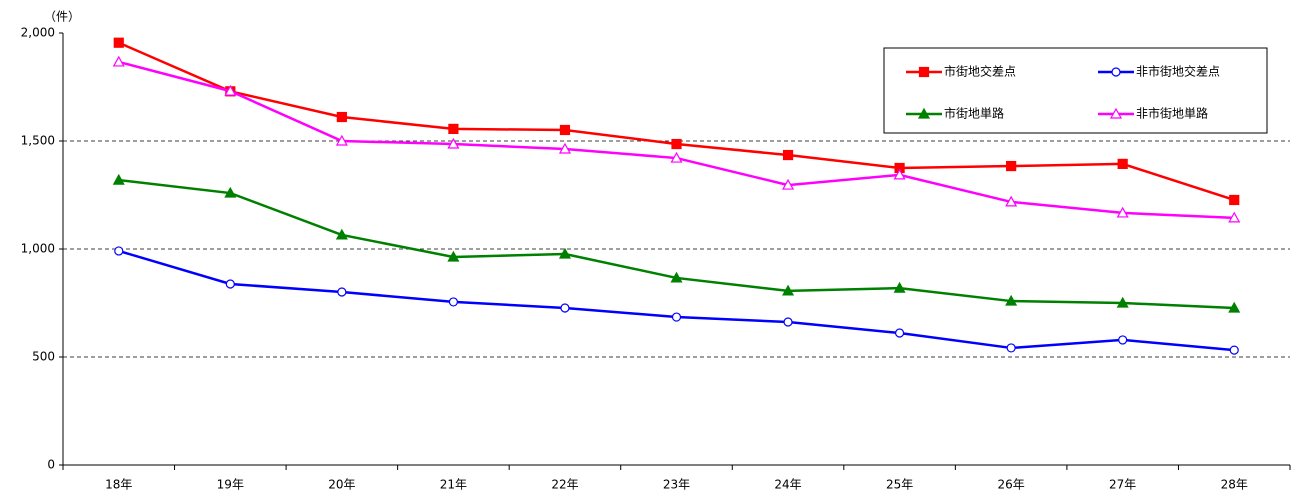 The width and height of the screenshot is (1295, 496). What do you see at coordinates (43, 357) in the screenshot?
I see `y-tick-label: 500` at bounding box center [43, 357].